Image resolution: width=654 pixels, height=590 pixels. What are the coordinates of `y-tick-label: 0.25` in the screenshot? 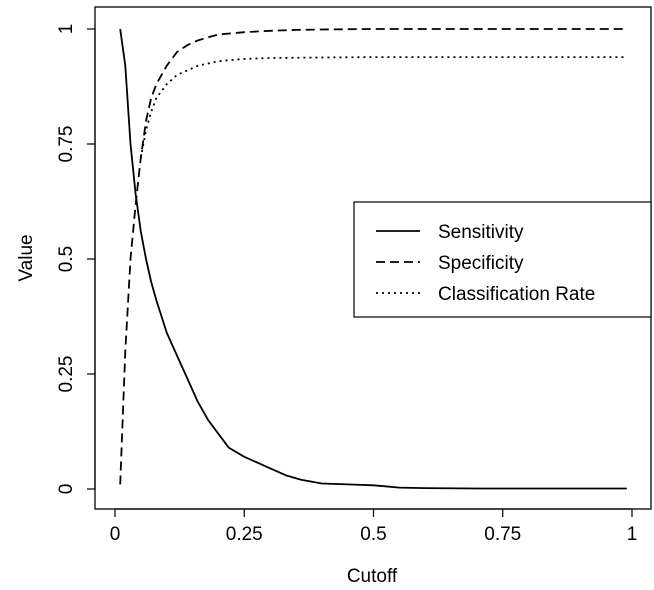 It's located at (66, 374).